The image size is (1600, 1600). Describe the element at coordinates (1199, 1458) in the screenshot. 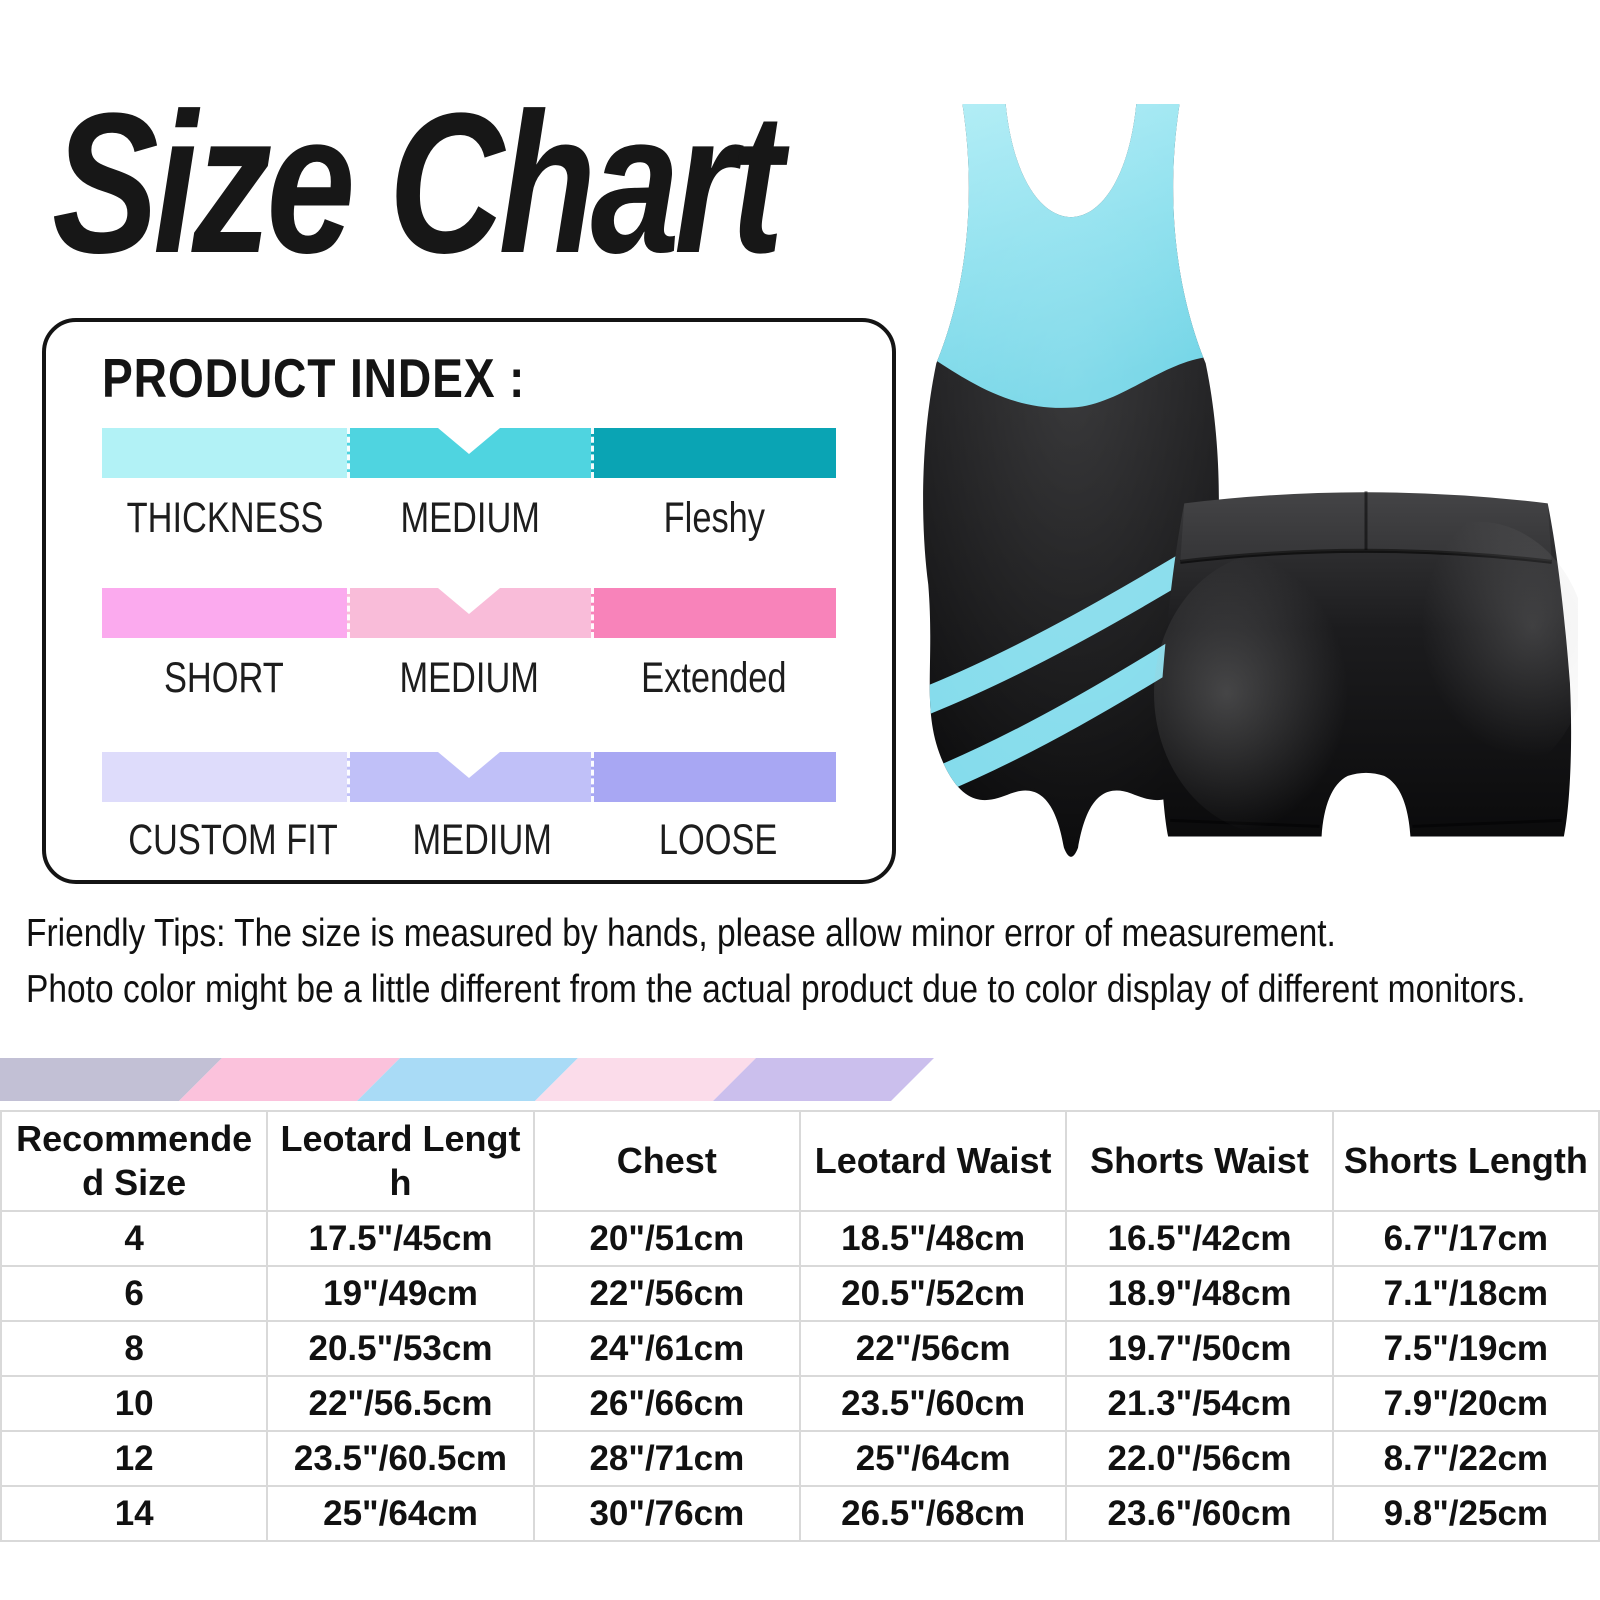

I see `cell-shorts-waist: 22.0"/56cm` at that location.